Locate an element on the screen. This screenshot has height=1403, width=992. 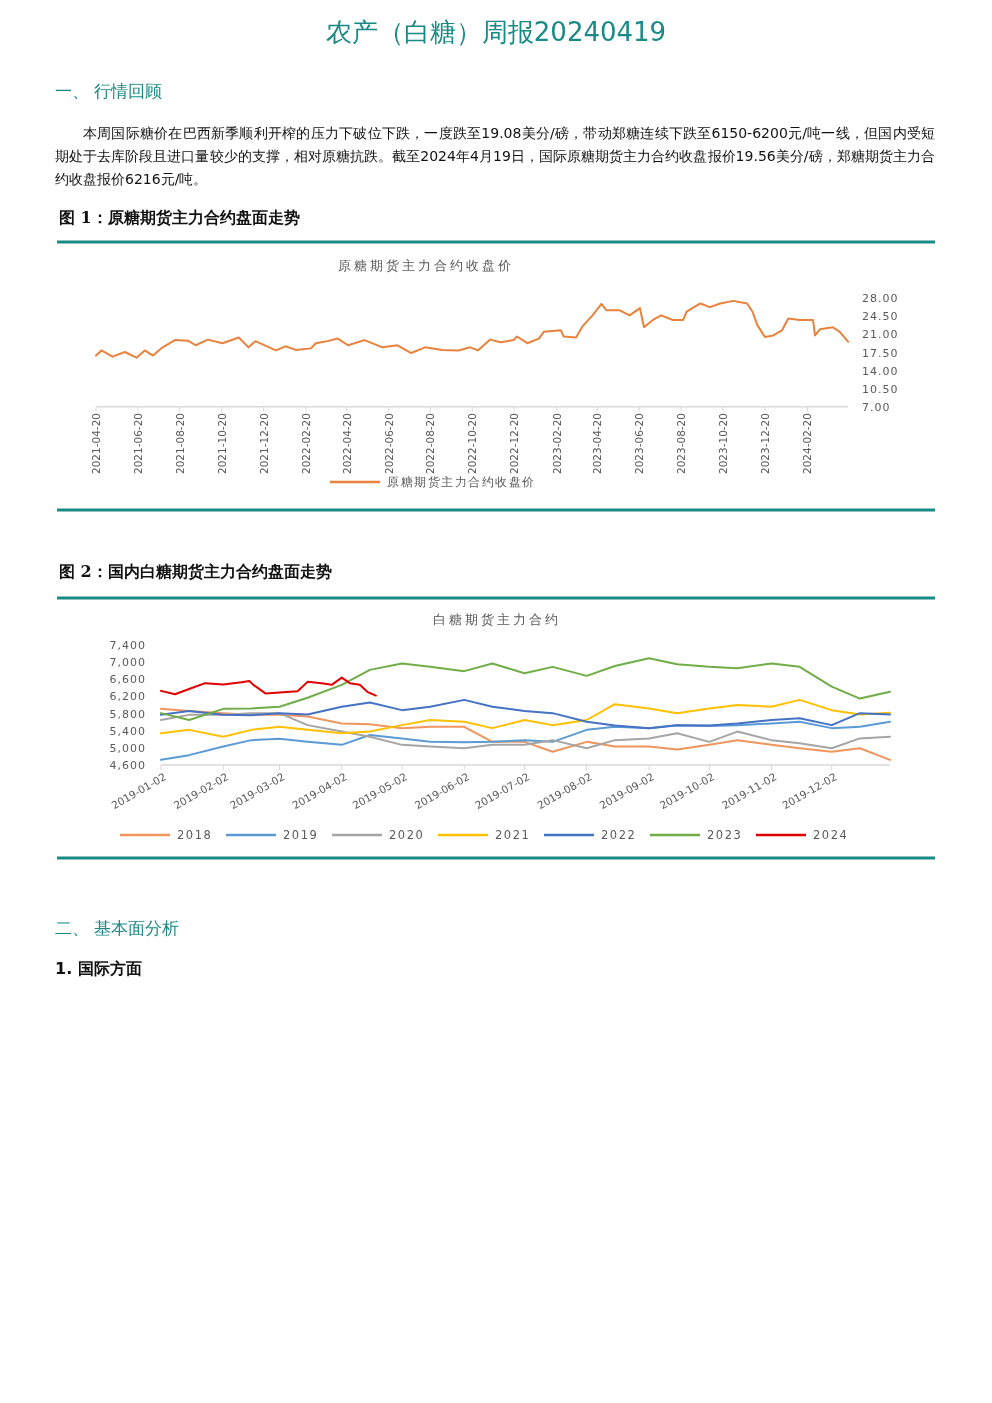
y-tick-label: 5,800 is located at coordinates (127, 714).